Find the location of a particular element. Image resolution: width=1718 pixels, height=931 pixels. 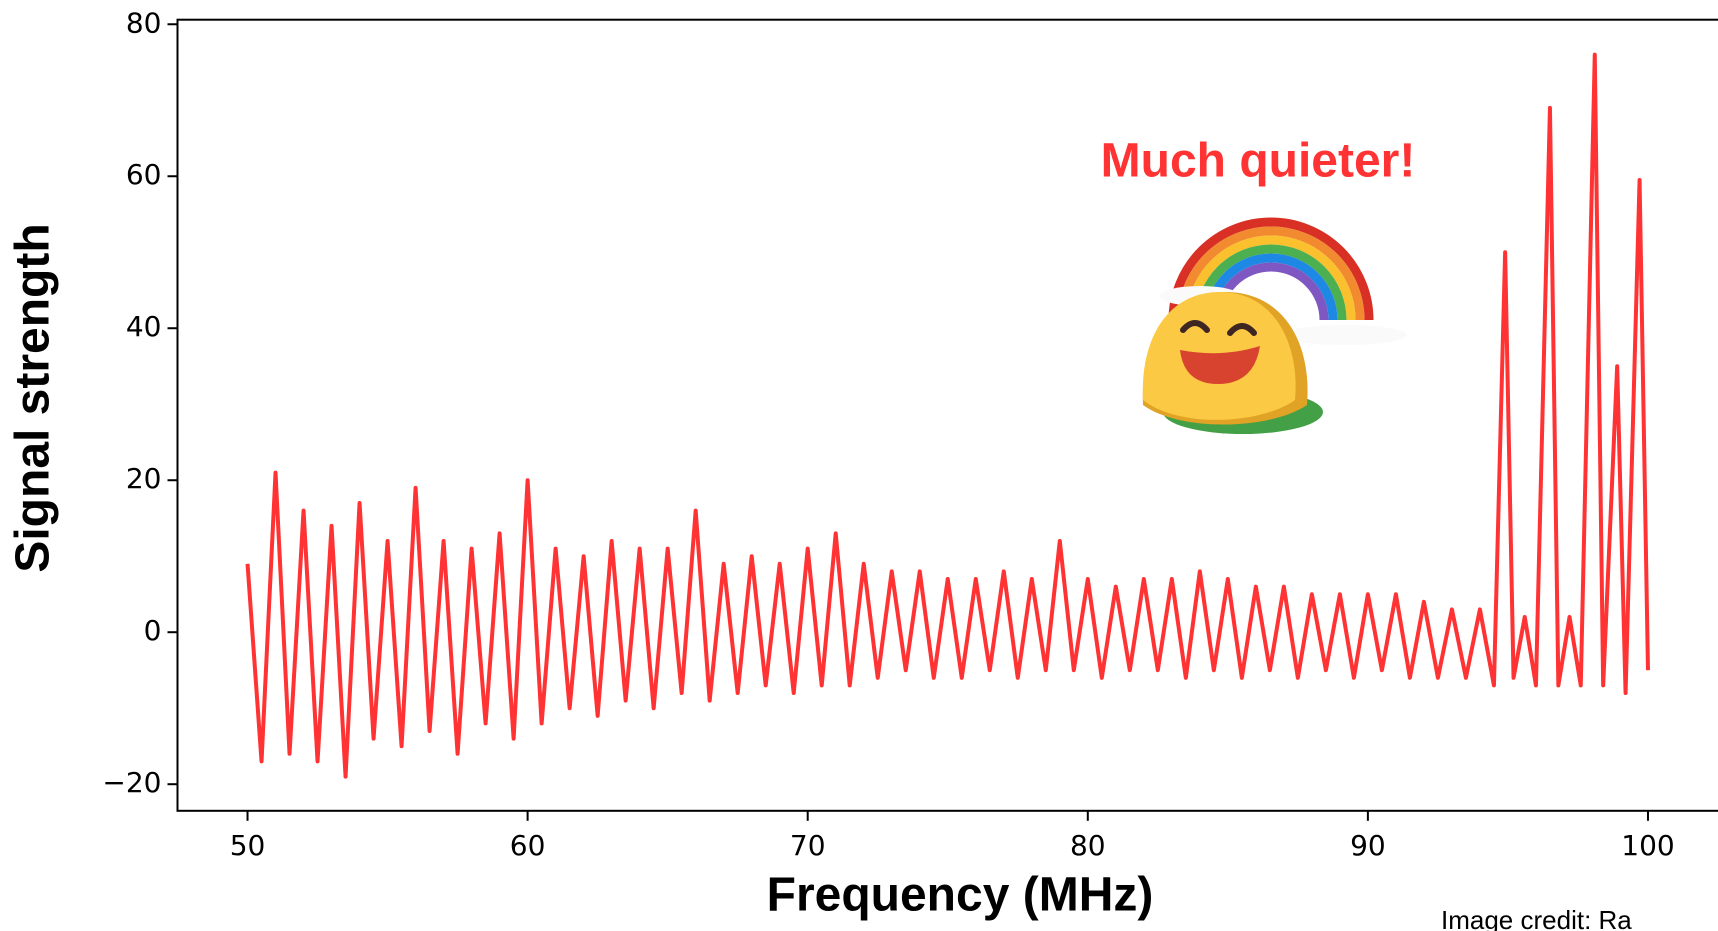

x-tick-label: 60 is located at coordinates (528, 845).